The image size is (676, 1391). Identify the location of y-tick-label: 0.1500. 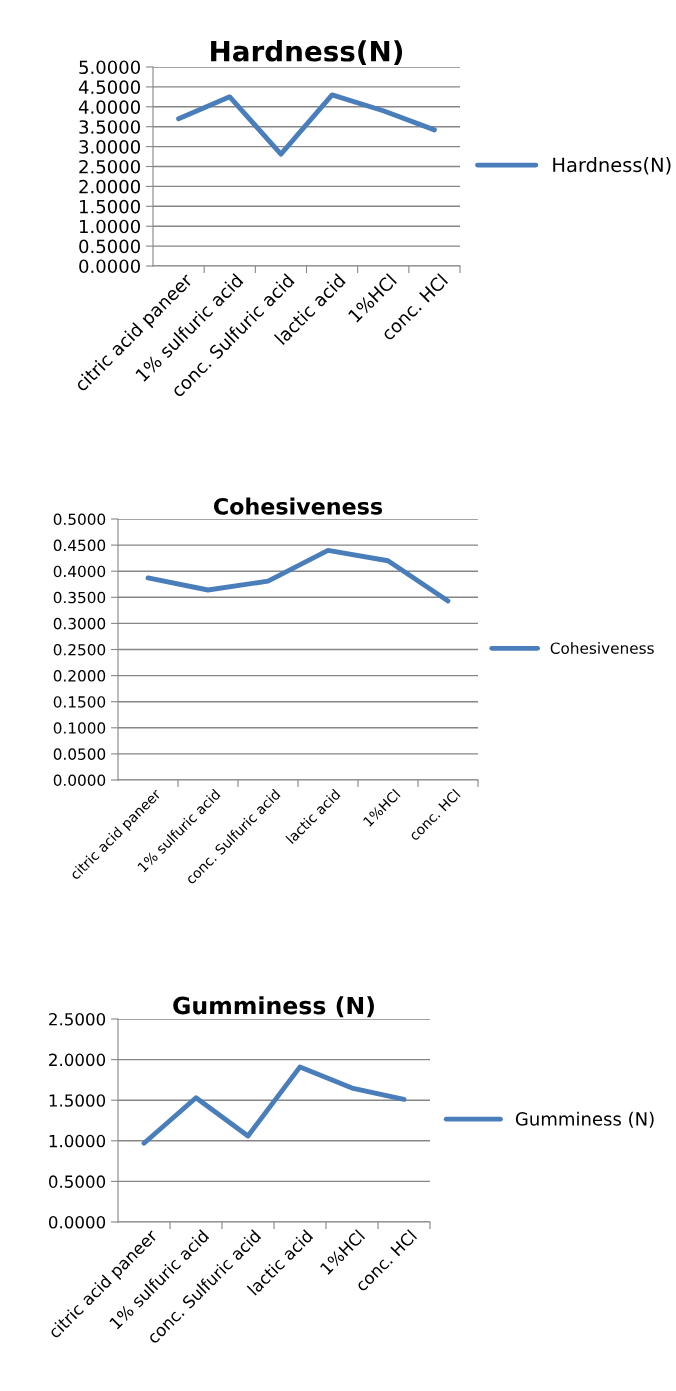
(79, 702).